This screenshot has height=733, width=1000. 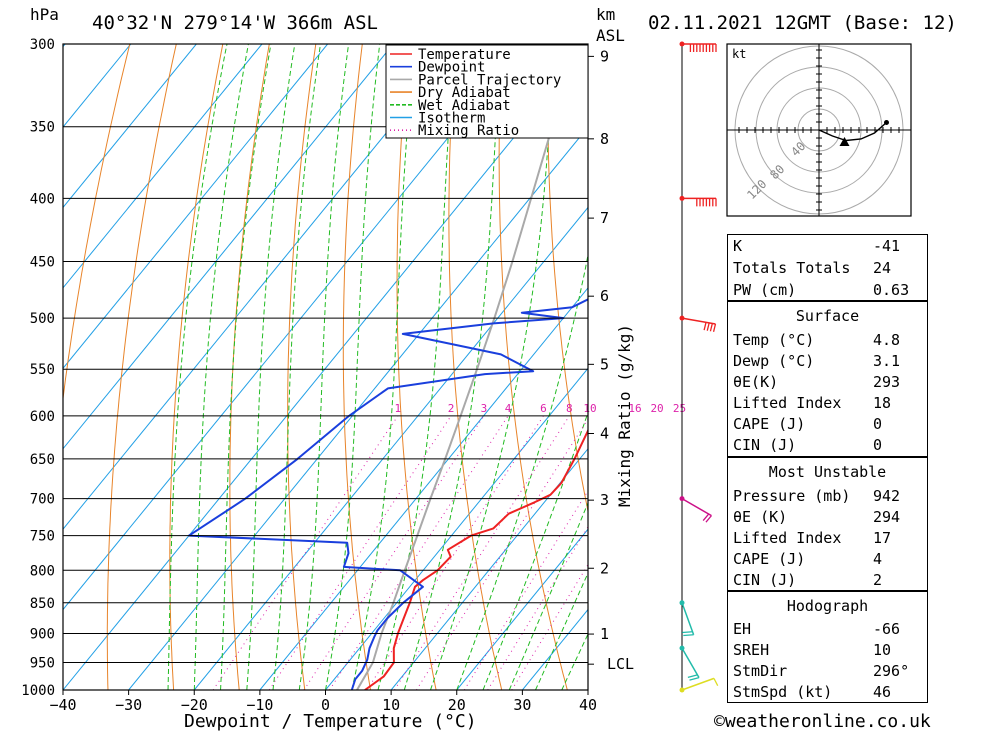 I want to click on wind-barbs, so click(x=699, y=367).